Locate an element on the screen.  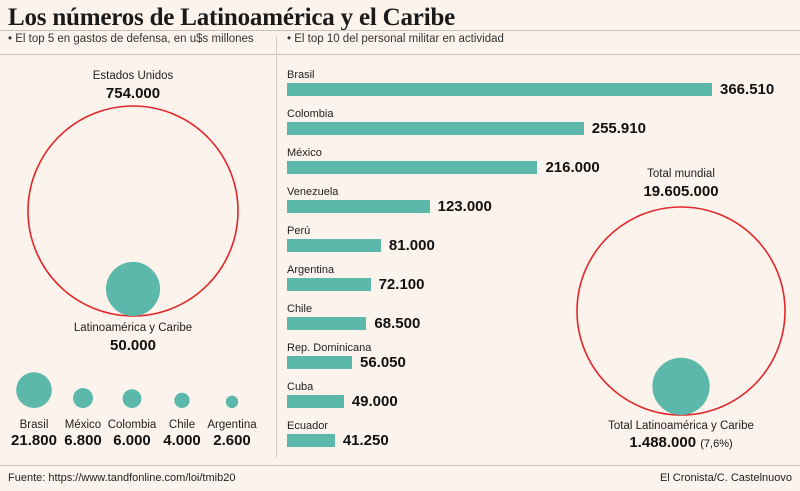
spending-country-label: México is located at coordinates (83, 425).